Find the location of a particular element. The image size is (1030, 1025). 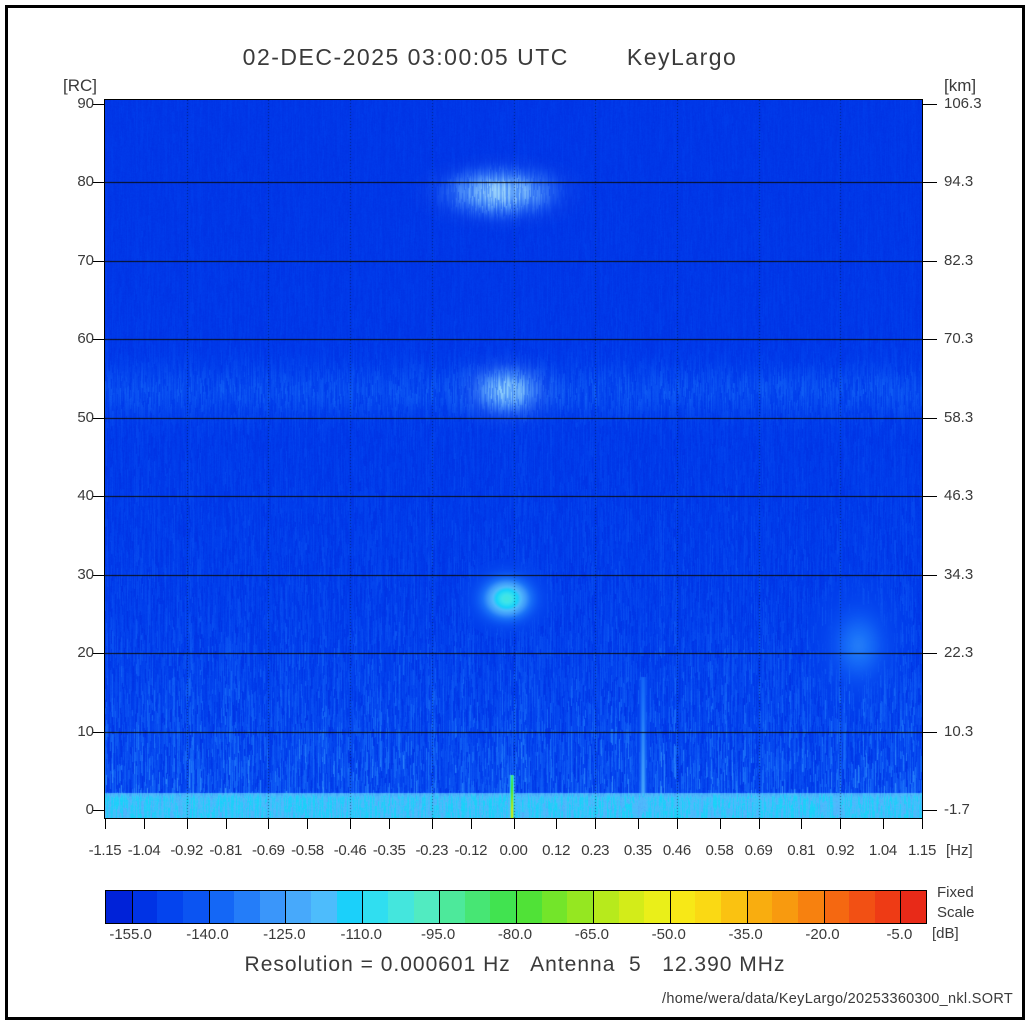

y-left-tick-label: 70 is located at coordinates (85, 260).